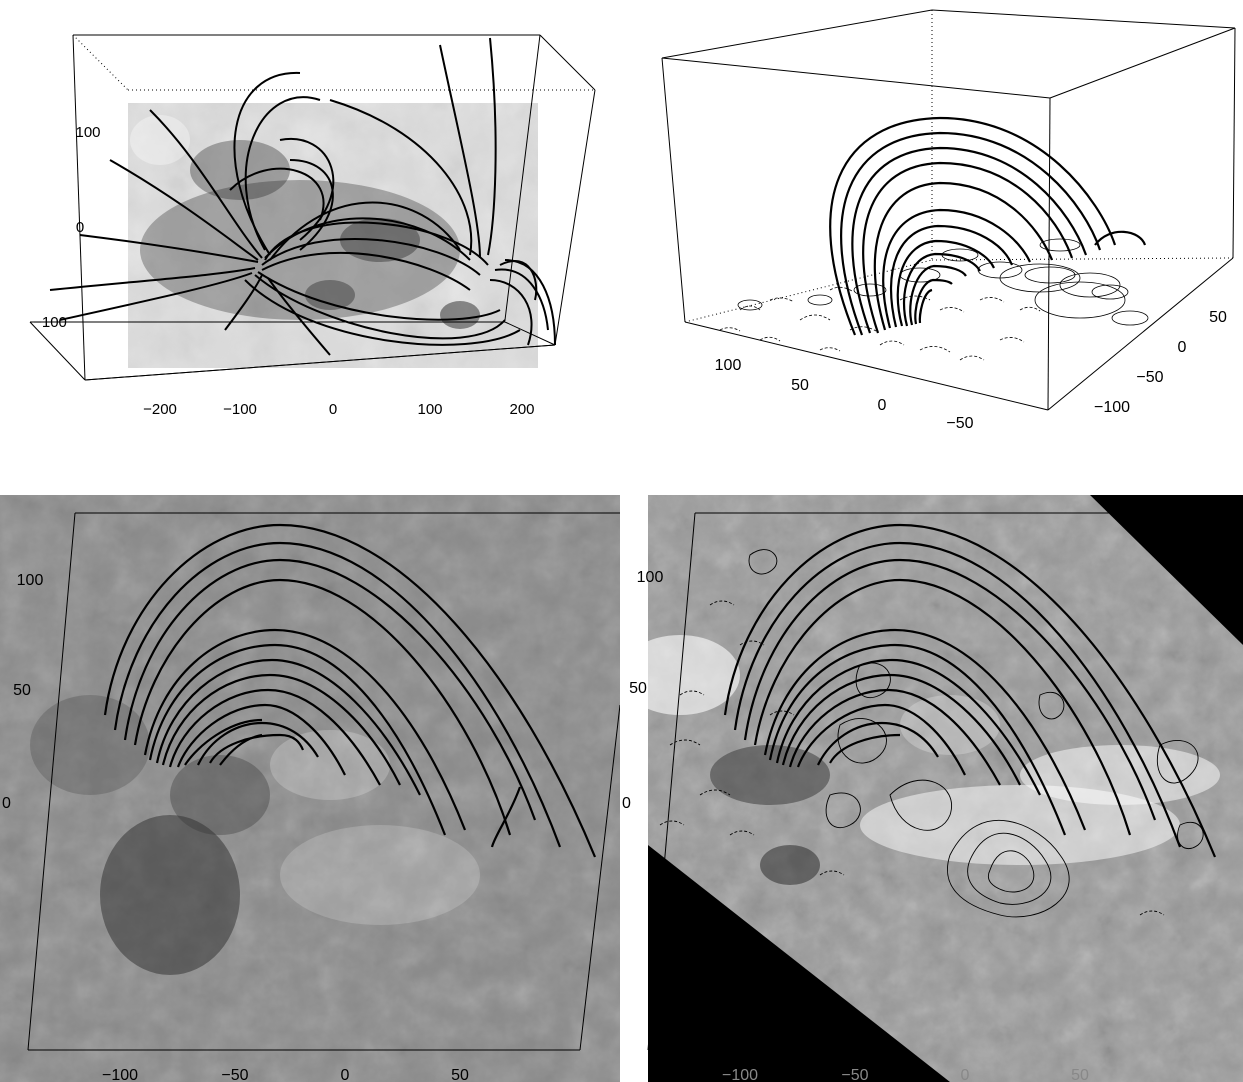 Image resolution: width=1243 pixels, height=1082 pixels. Describe the element at coordinates (1149, 377) in the screenshot. I see `panel-b-y-tick: −50` at that location.